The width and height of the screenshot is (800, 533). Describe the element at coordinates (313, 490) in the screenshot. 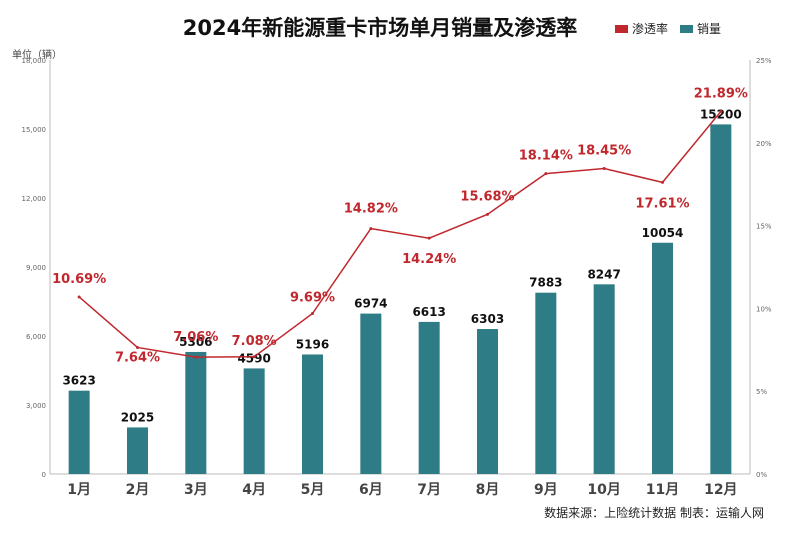

I see `x-tick-label: 5月` at that location.